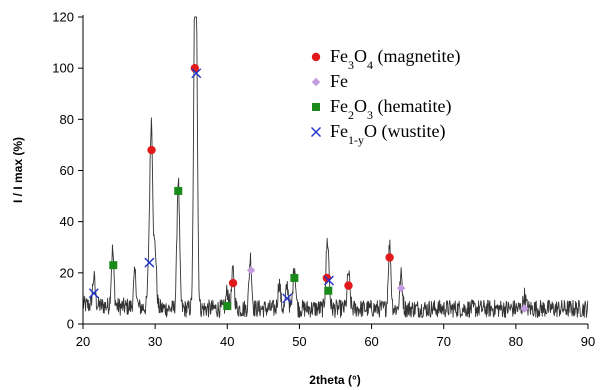 The width and height of the screenshot is (606, 390). Describe the element at coordinates (516, 341) in the screenshot. I see `x-tick-label: 80` at that location.